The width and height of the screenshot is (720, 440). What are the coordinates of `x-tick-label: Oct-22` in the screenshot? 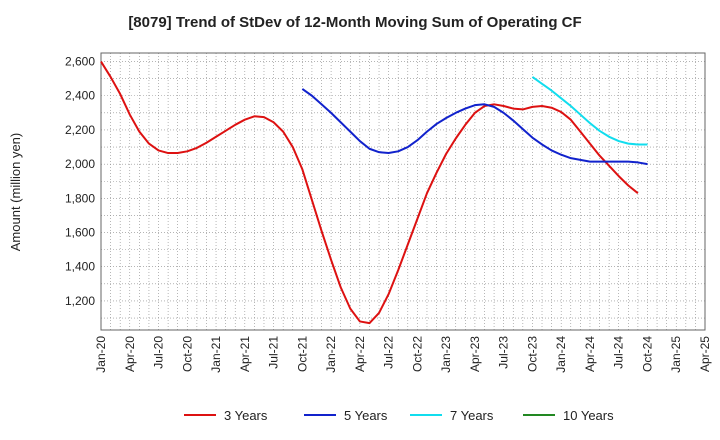 It's located at (417, 354).